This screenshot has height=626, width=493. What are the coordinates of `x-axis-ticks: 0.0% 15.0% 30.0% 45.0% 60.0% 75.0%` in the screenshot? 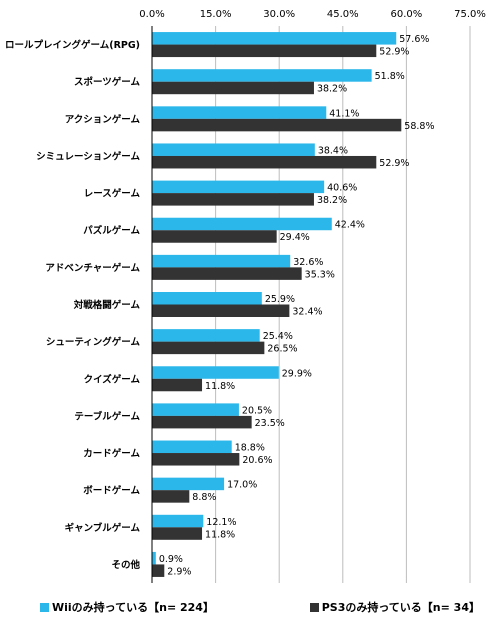 It's located at (312, 14).